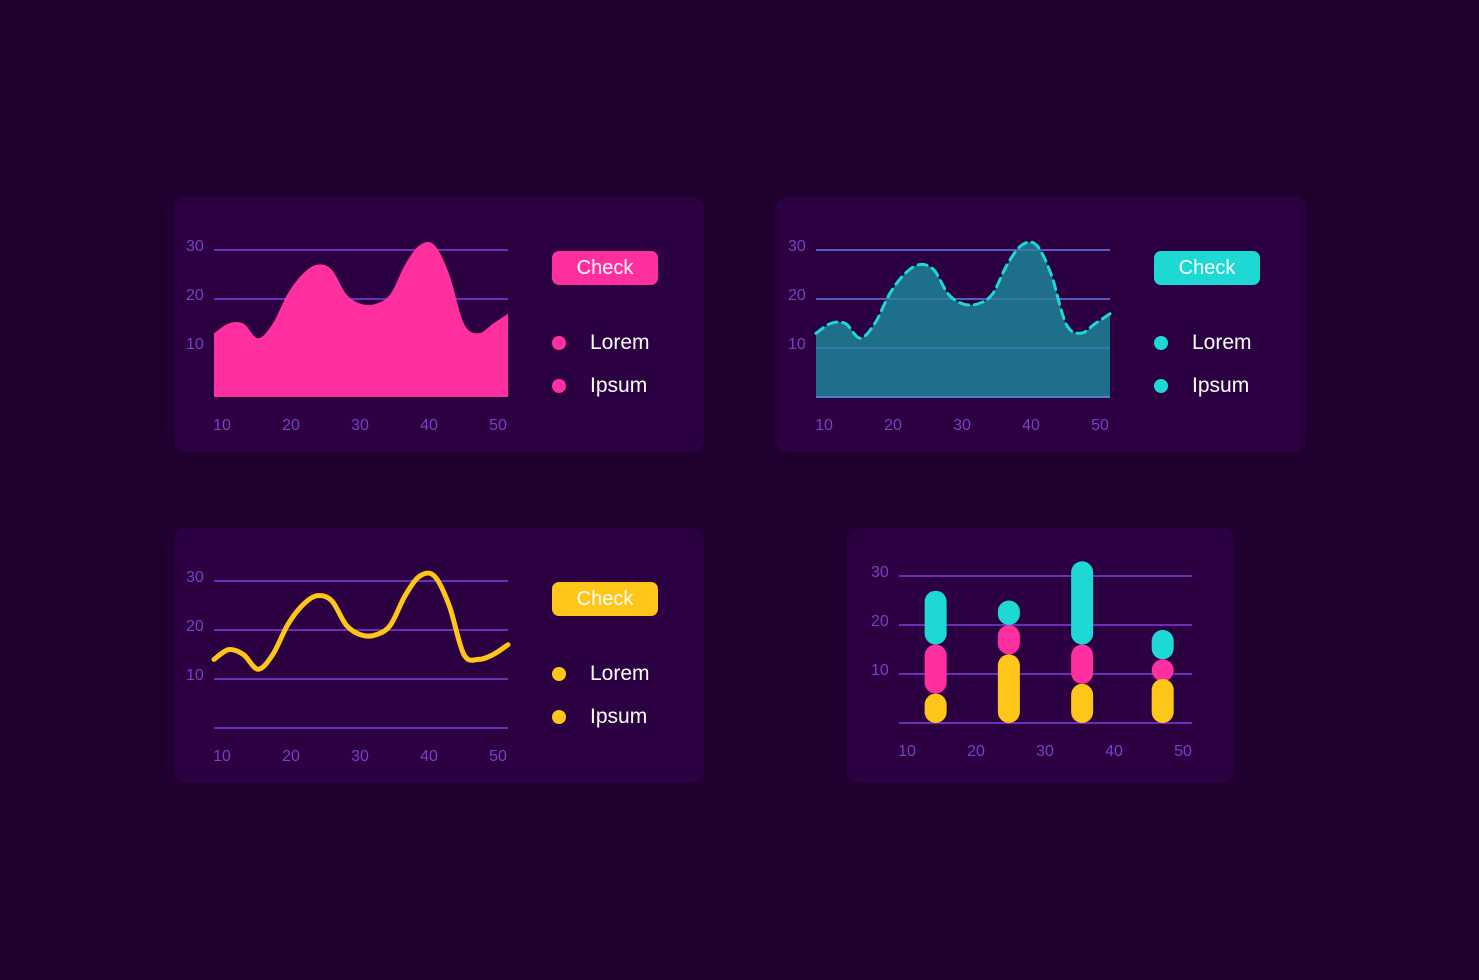 This screenshot has height=980, width=1479. I want to click on chart-card-stacked-bars: 10 20 30 10 20 30 40 50, so click(1040, 655).